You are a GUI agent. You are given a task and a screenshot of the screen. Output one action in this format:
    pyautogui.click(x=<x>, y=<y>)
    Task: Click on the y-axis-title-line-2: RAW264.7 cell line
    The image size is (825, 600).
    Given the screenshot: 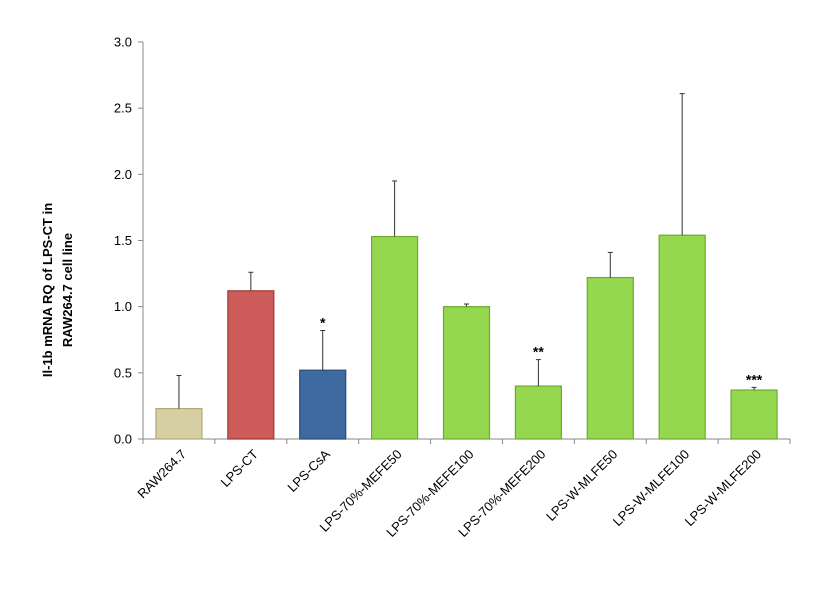 What is the action you would take?
    pyautogui.click(x=67, y=290)
    